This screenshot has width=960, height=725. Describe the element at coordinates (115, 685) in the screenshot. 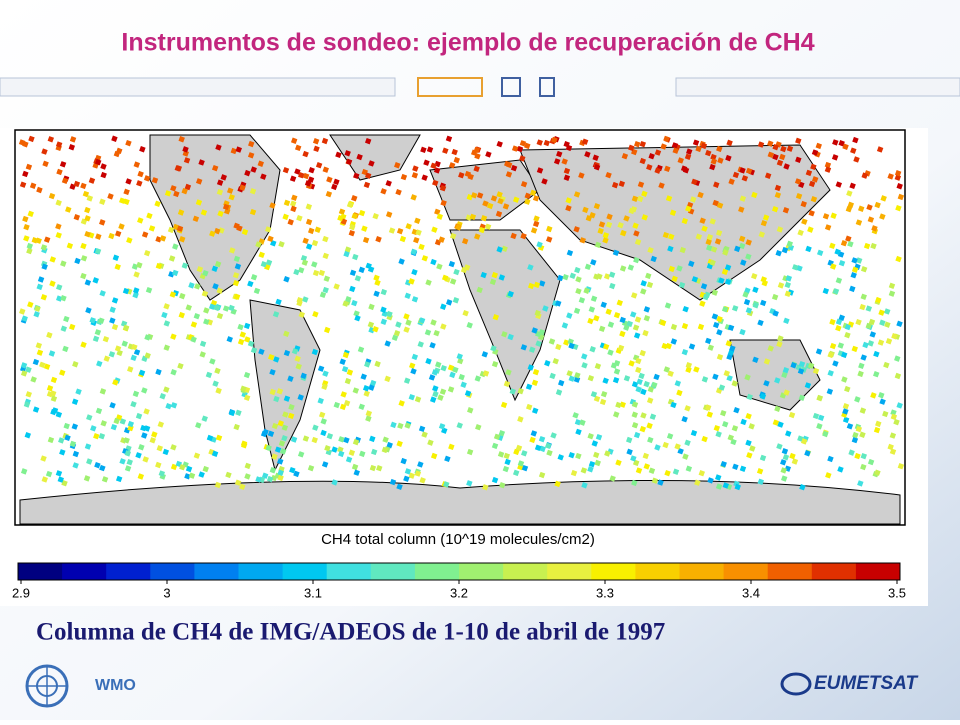

I see `footer-left: WMO` at that location.